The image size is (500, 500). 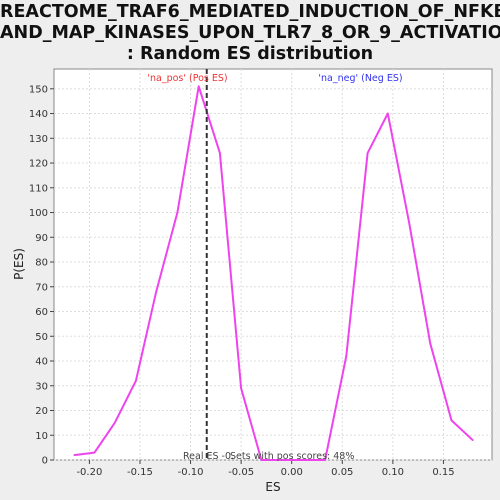 I want to click on y-tick-label: 70, so click(x=41, y=287).